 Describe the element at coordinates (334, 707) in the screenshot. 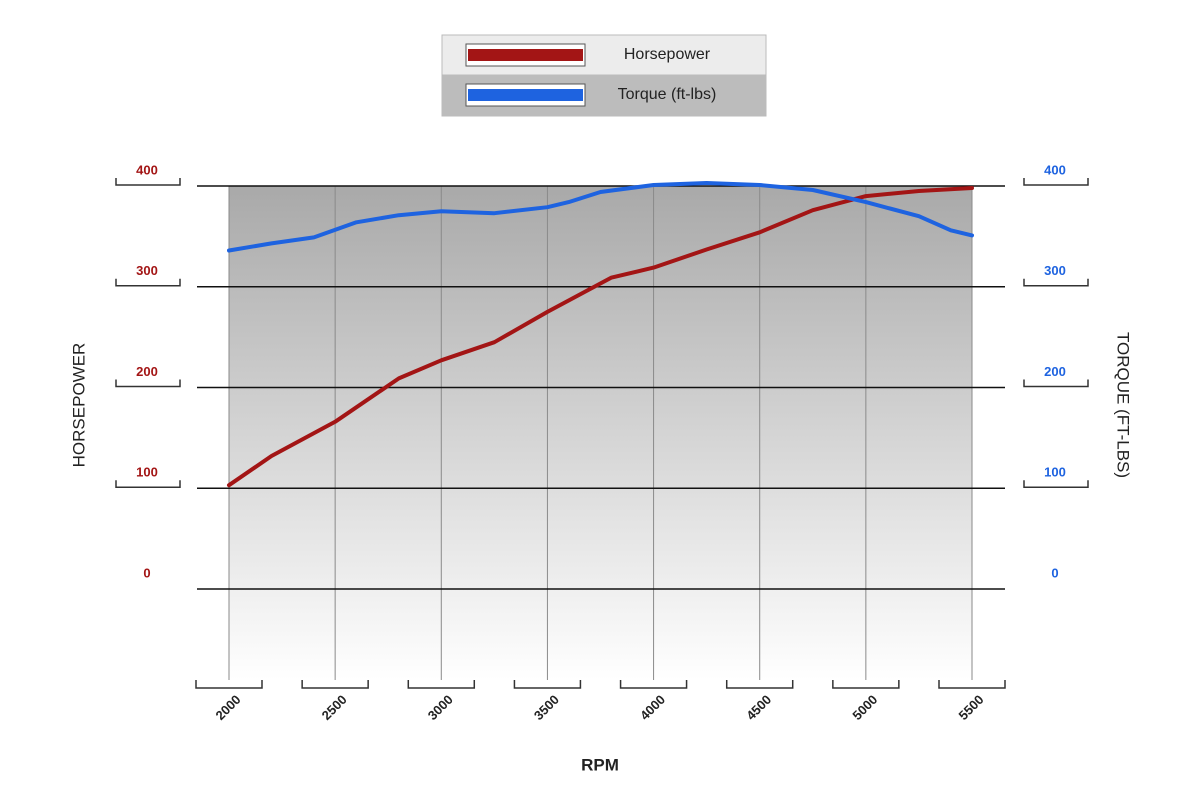

I see `x-tick-label: 2500` at that location.